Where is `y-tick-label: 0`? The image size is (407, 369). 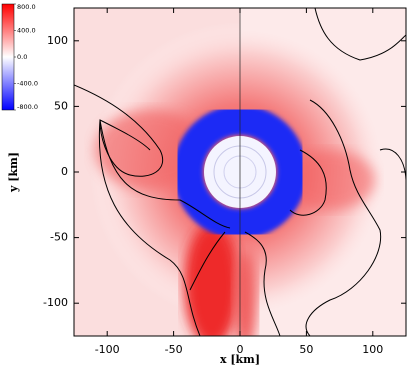 y-tick-label: 0 is located at coordinates (64, 171).